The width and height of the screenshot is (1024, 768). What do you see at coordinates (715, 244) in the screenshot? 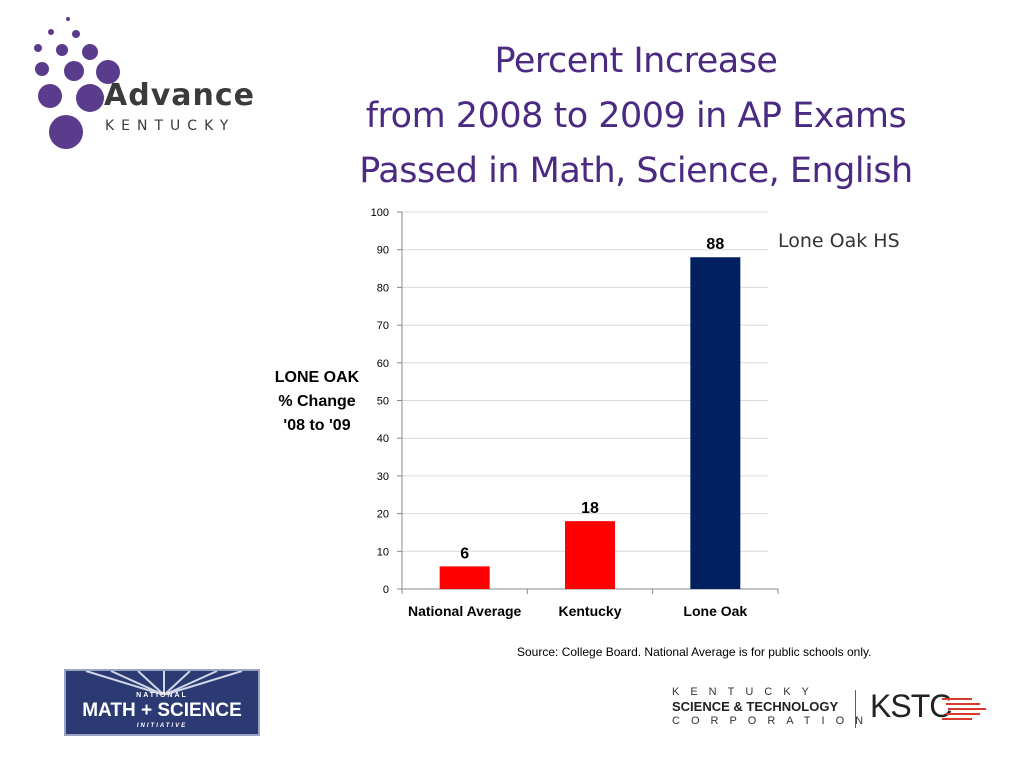
I see `data-label: 88` at bounding box center [715, 244].